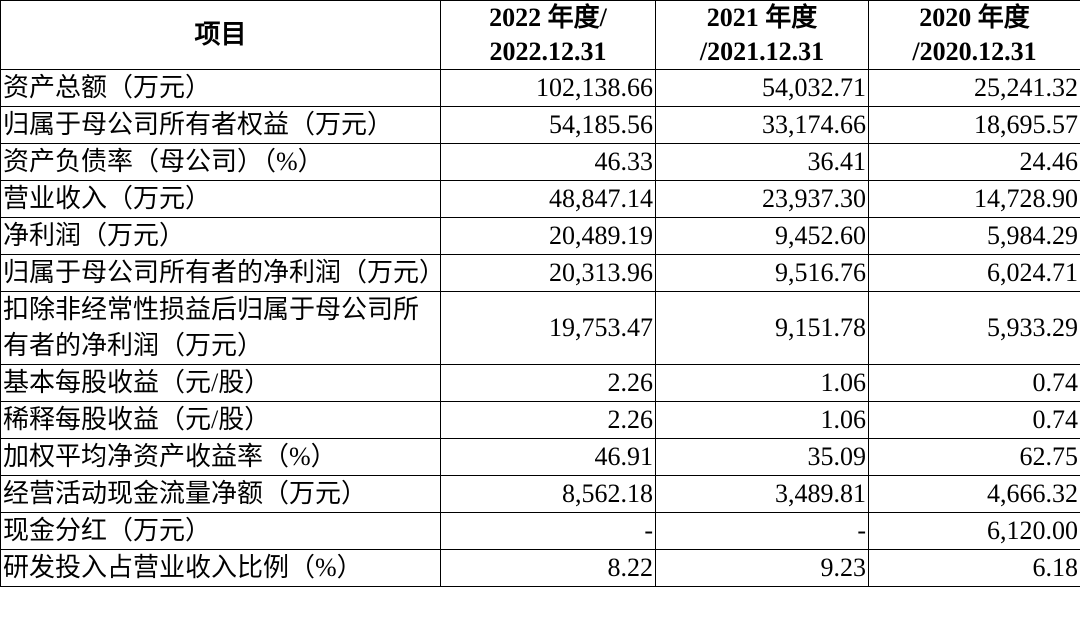  I want to click on value-text: -, so click(648, 530).